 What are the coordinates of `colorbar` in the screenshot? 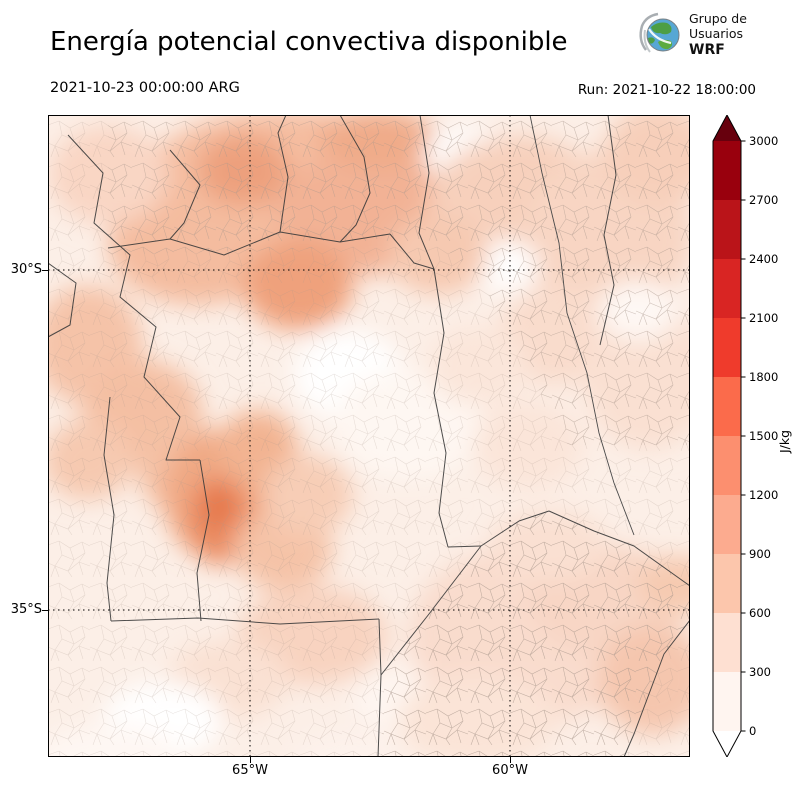 It's located at (729, 436).